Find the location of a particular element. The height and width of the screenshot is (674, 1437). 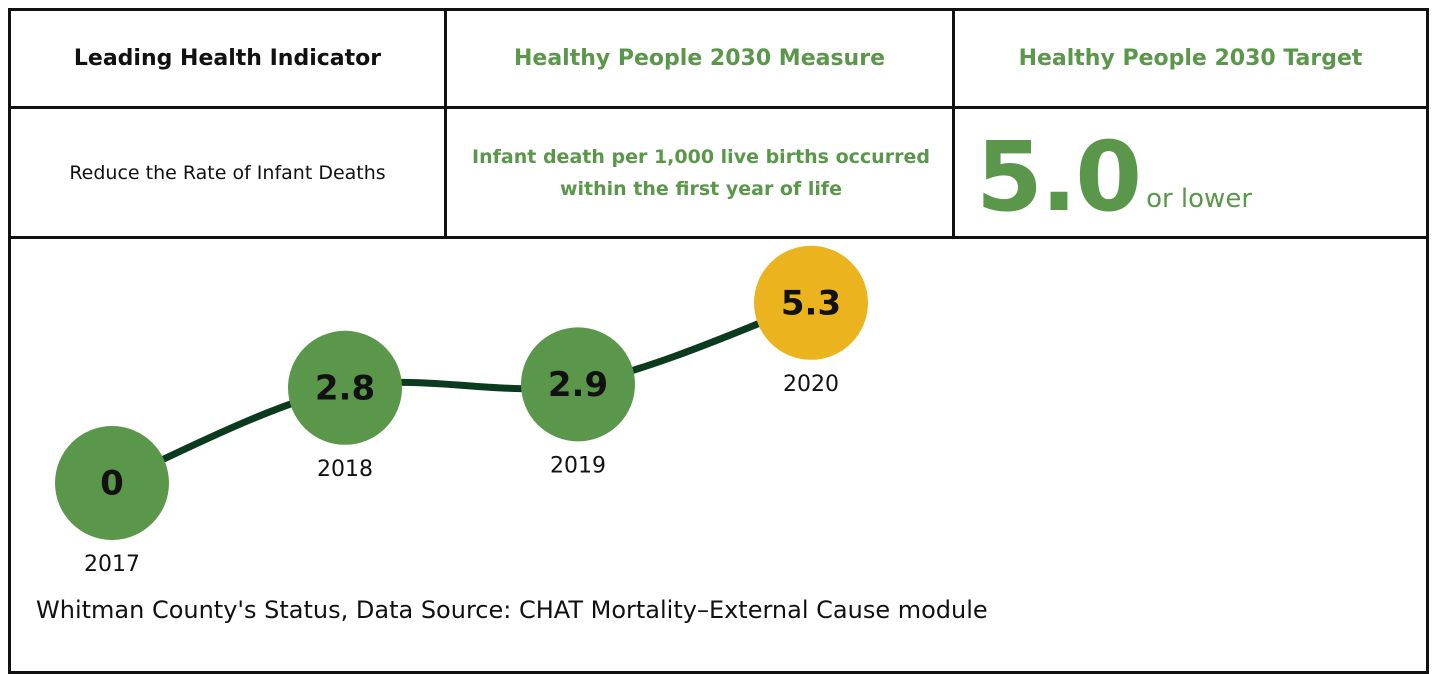

target-cell: 5.0 or lower is located at coordinates (1114, 172).